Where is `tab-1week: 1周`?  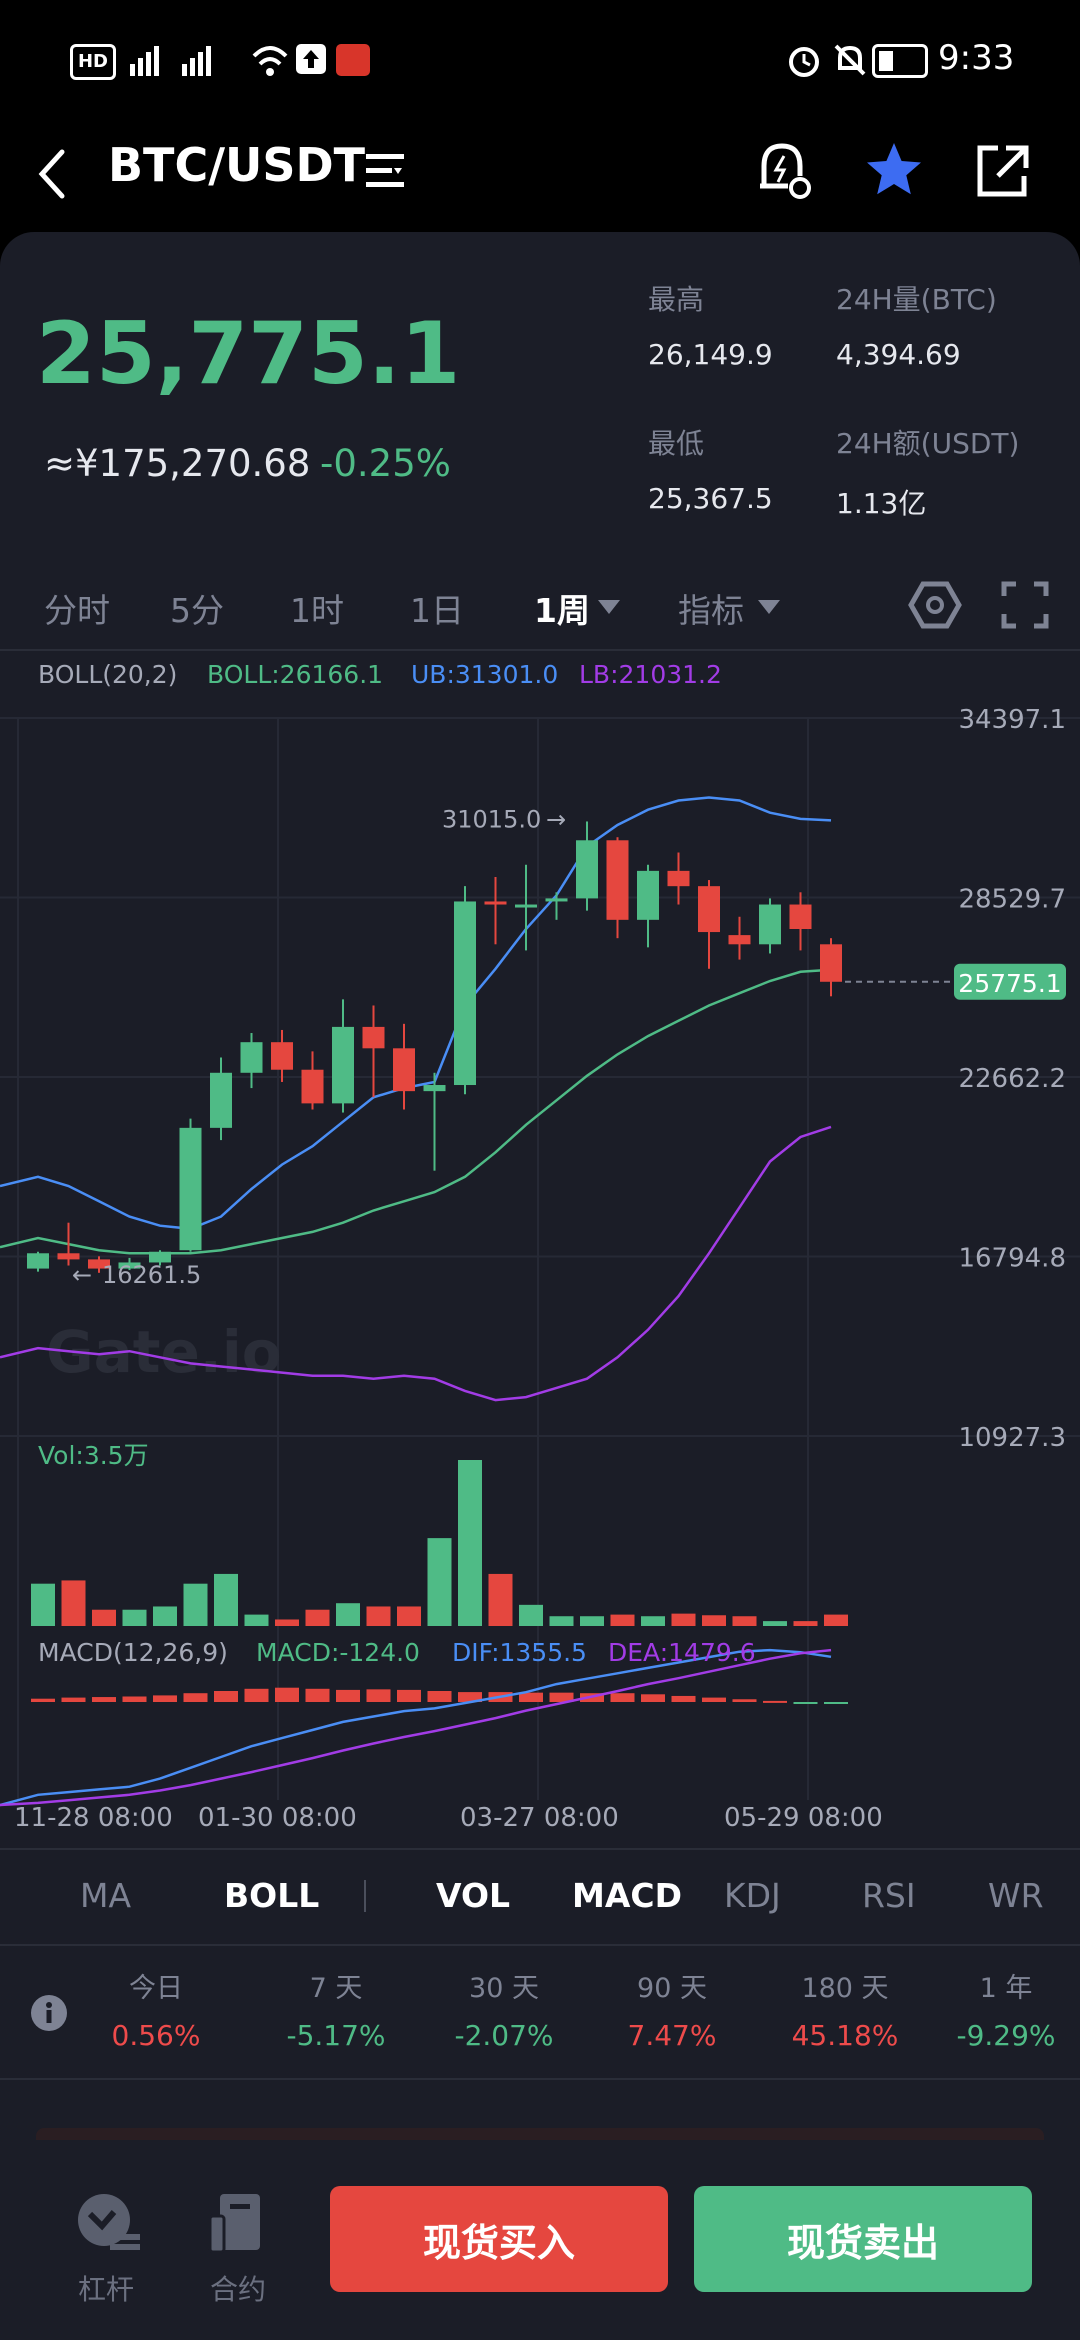 tab-1week: 1周 is located at coordinates (562, 610).